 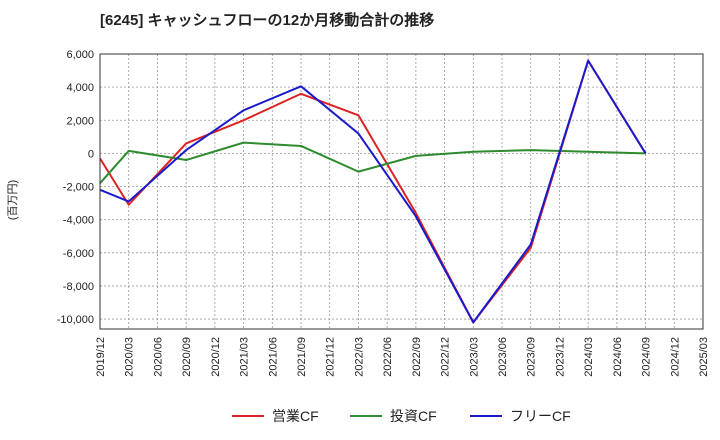 What do you see at coordinates (331, 357) in the screenshot?
I see `x-tick-label: 2021/12` at bounding box center [331, 357].